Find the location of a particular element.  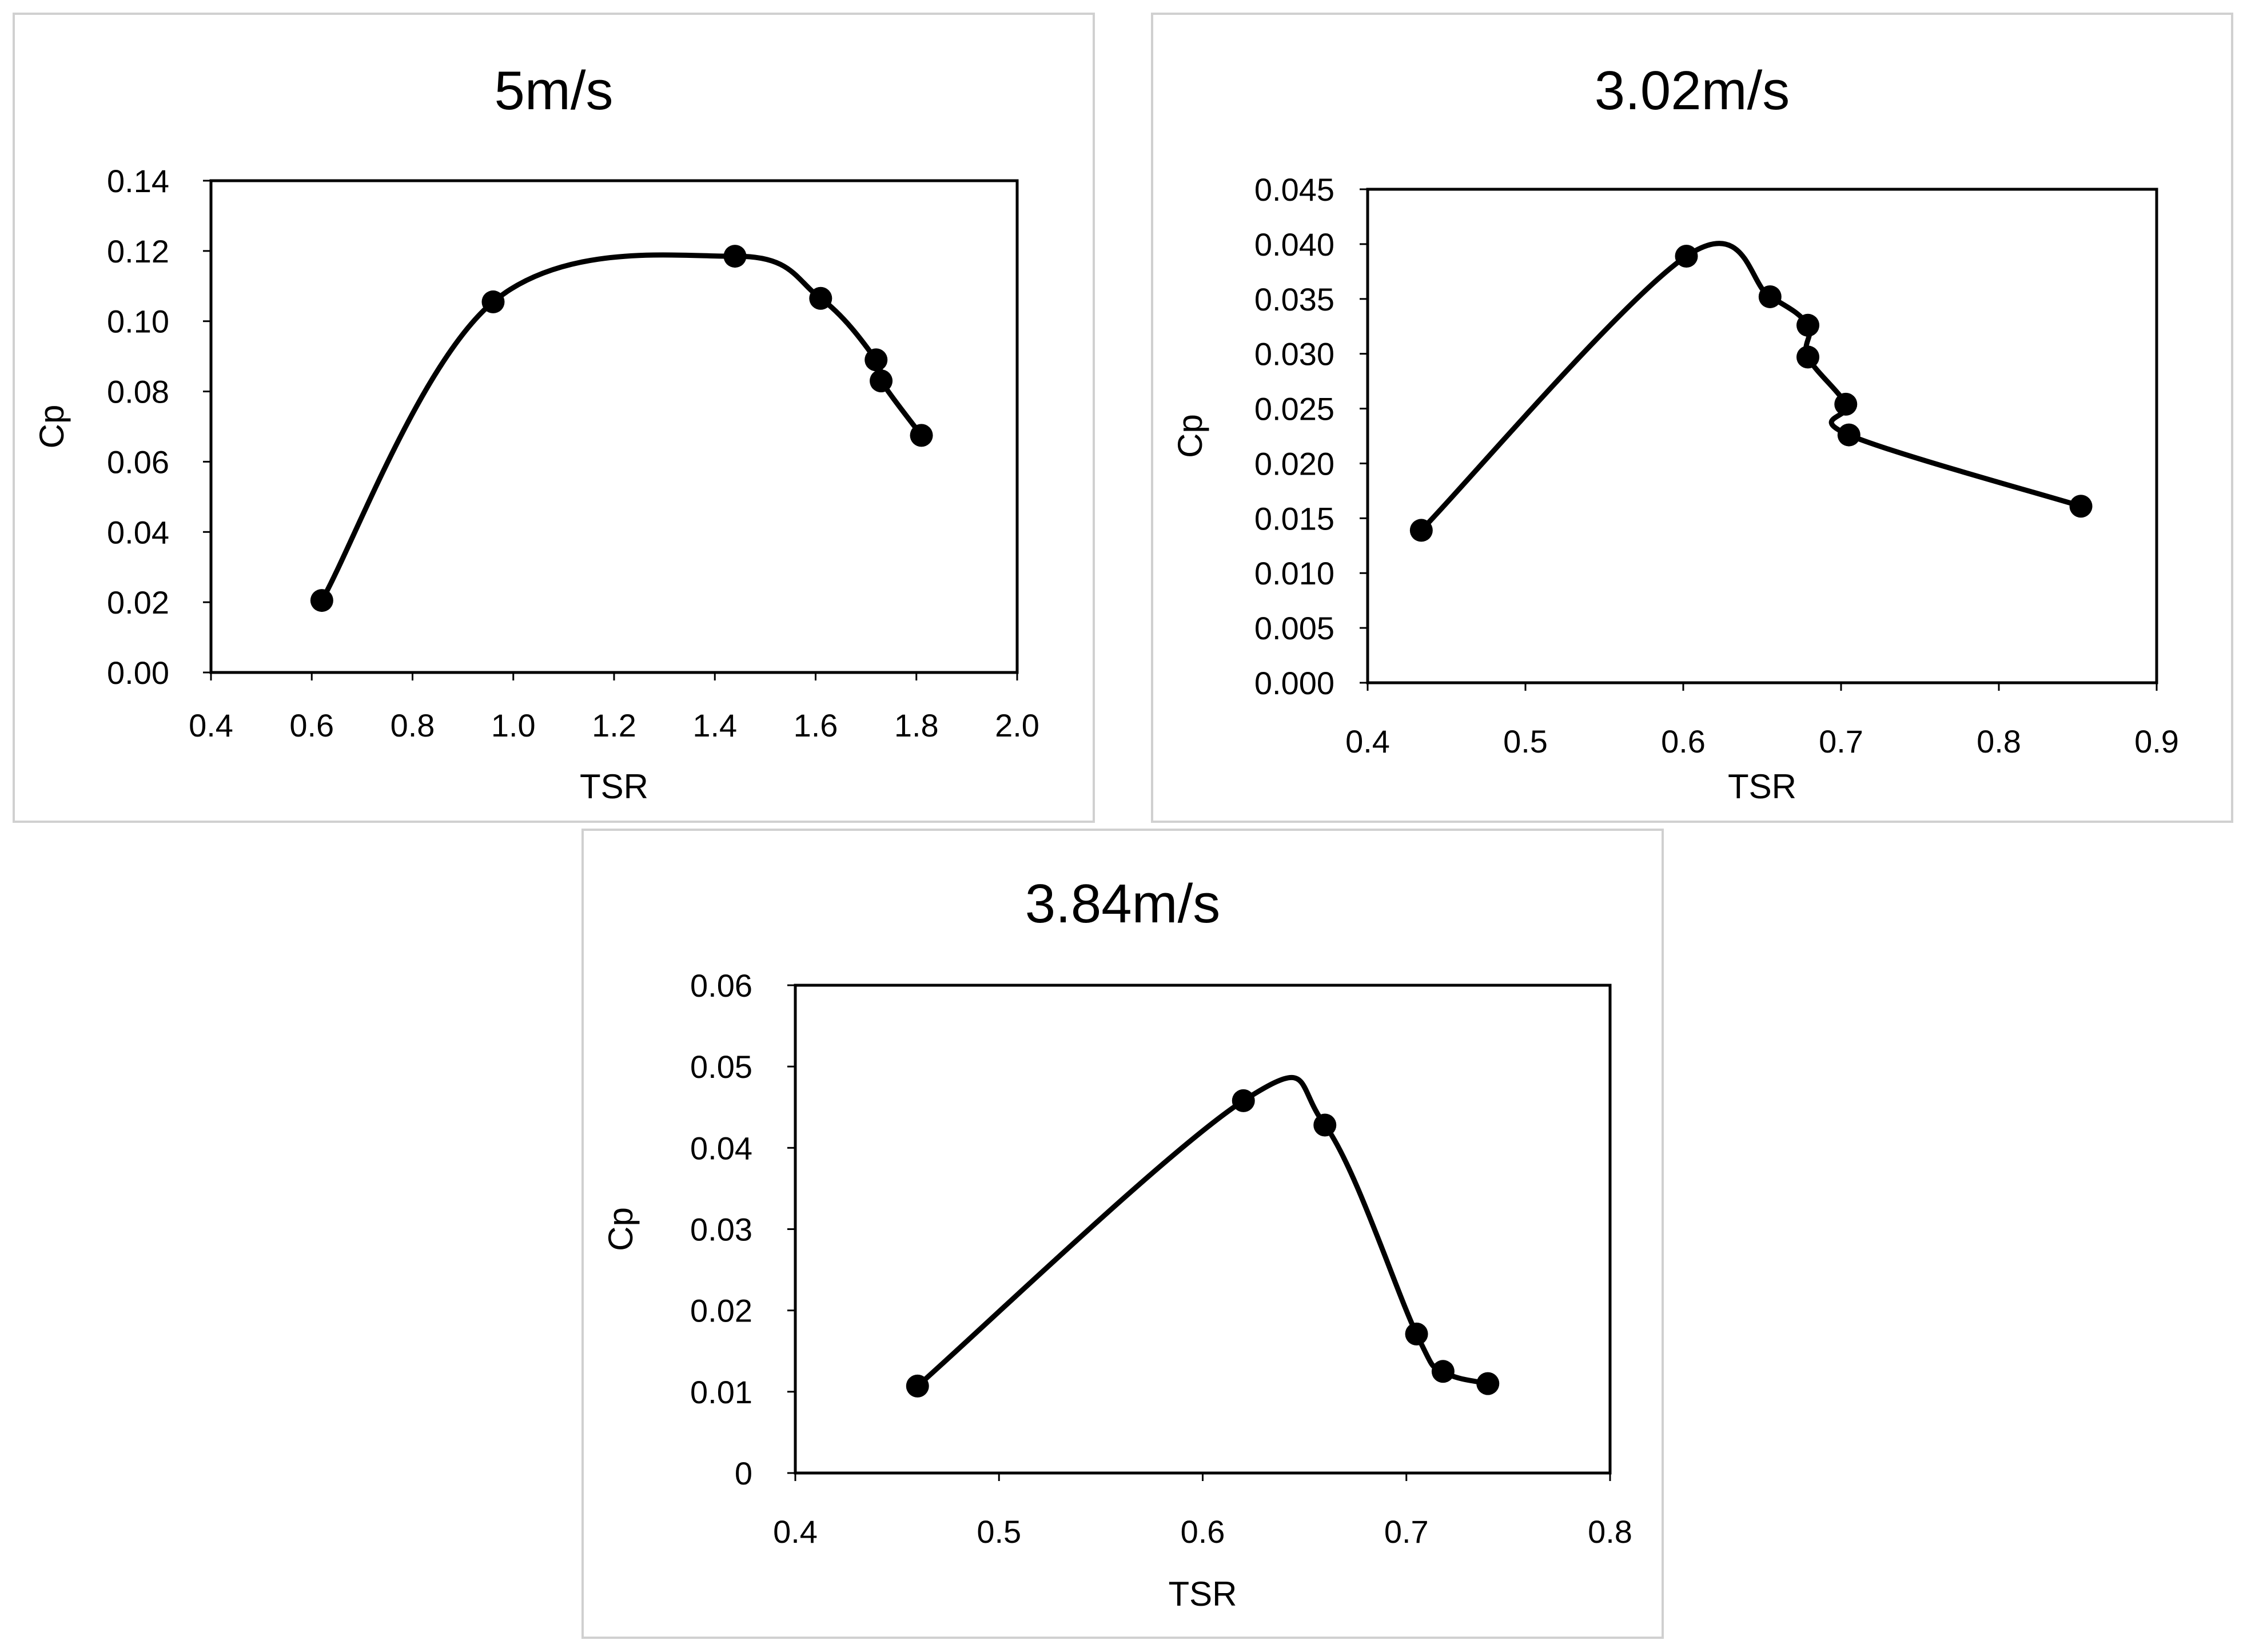

x-tick-label: 1.0 is located at coordinates (513, 725).